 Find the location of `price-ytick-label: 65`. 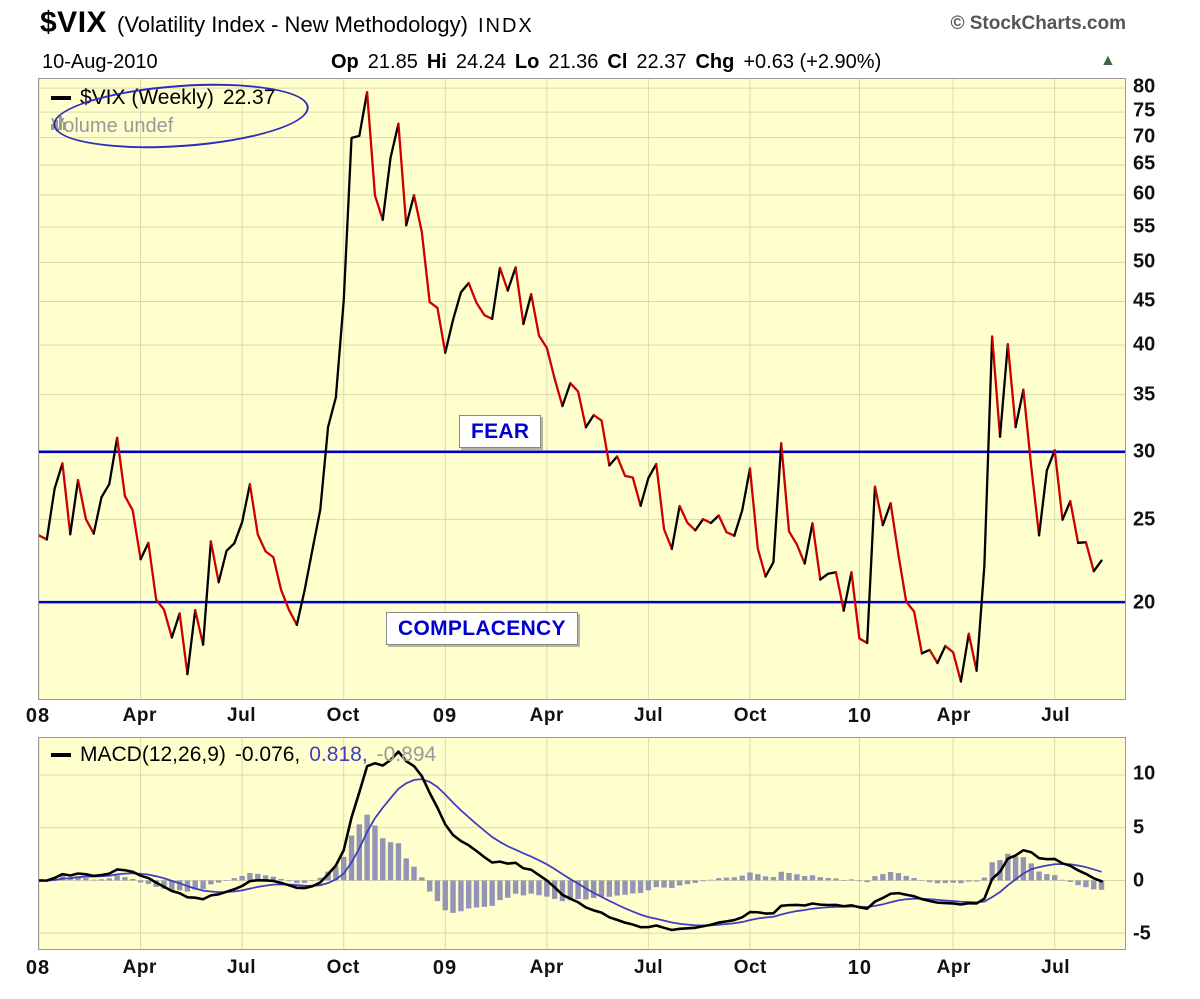

price-ytick-label: 65 is located at coordinates (1144, 163).